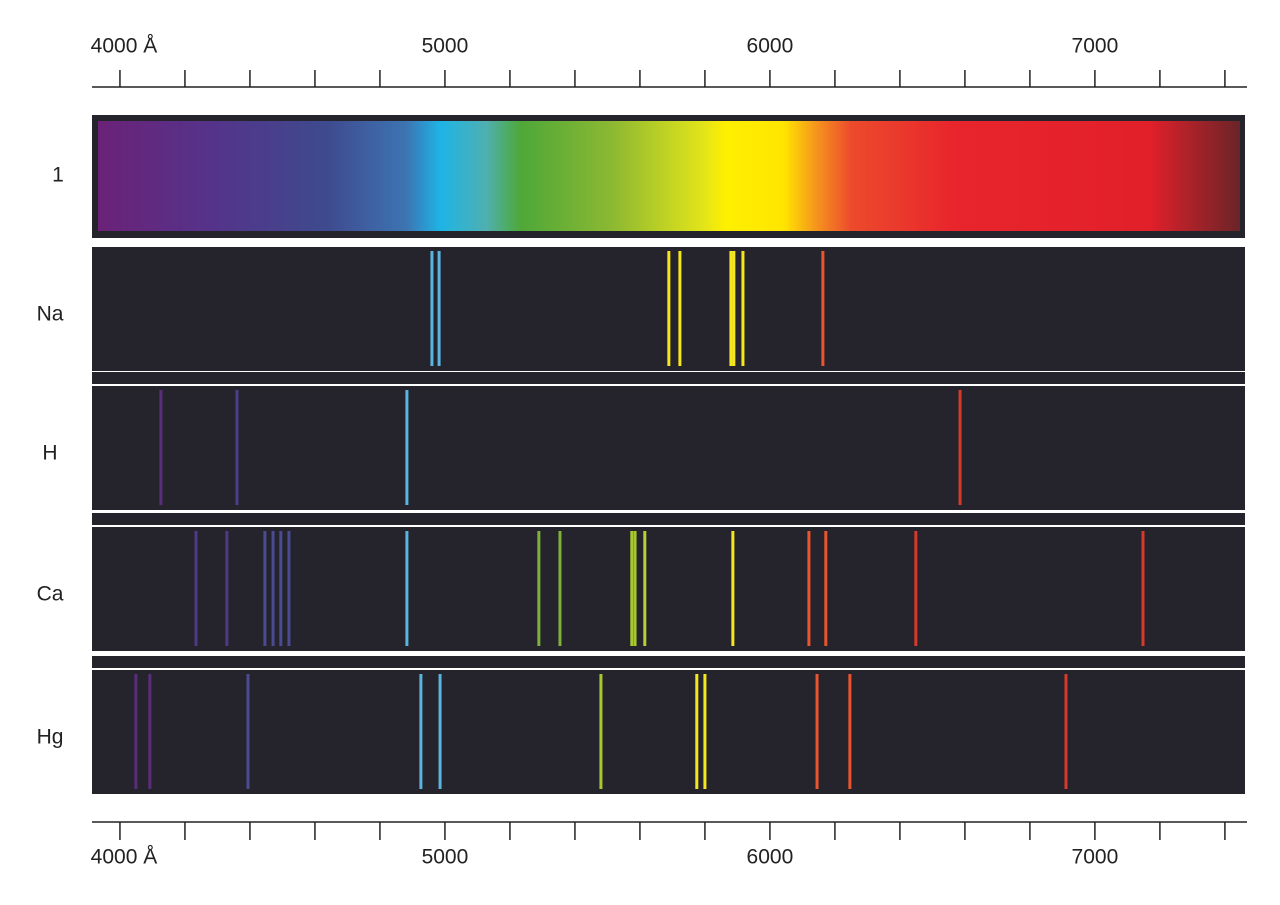 The image size is (1280, 905). What do you see at coordinates (50, 594) in the screenshot?
I see `row-label: Ca` at bounding box center [50, 594].